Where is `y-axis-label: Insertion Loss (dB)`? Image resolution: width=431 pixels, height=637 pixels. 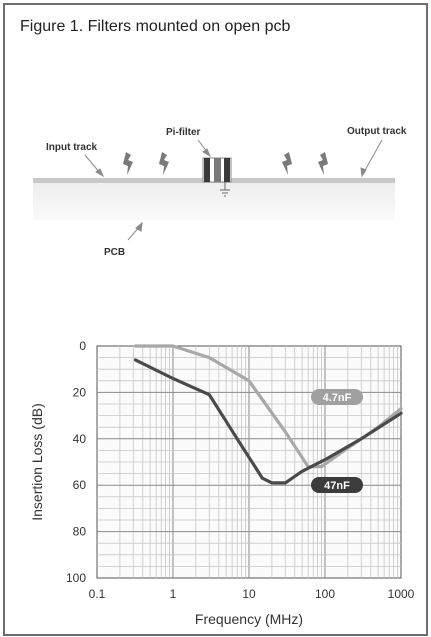
y-axis-label: Insertion Loss (dB) is located at coordinates (37, 462).